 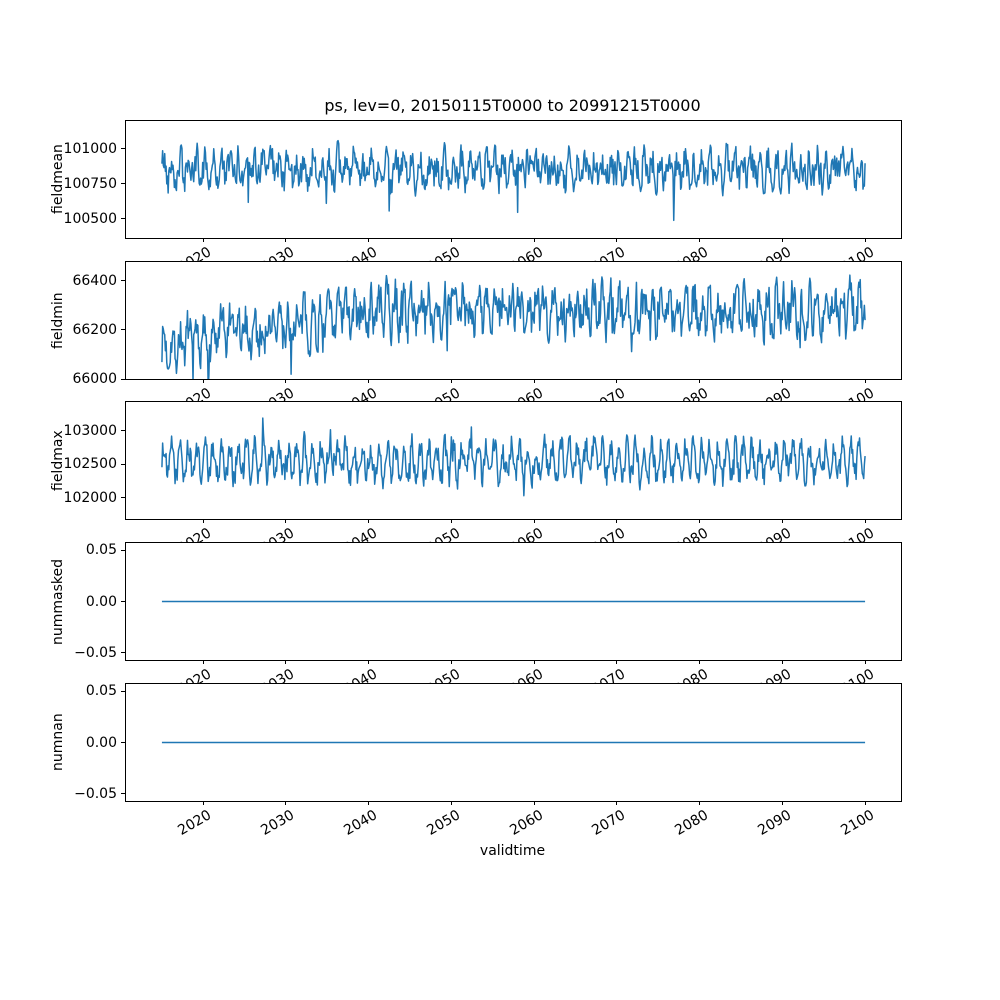 I want to click on y-tick-label: 66000, so click(x=94, y=379).